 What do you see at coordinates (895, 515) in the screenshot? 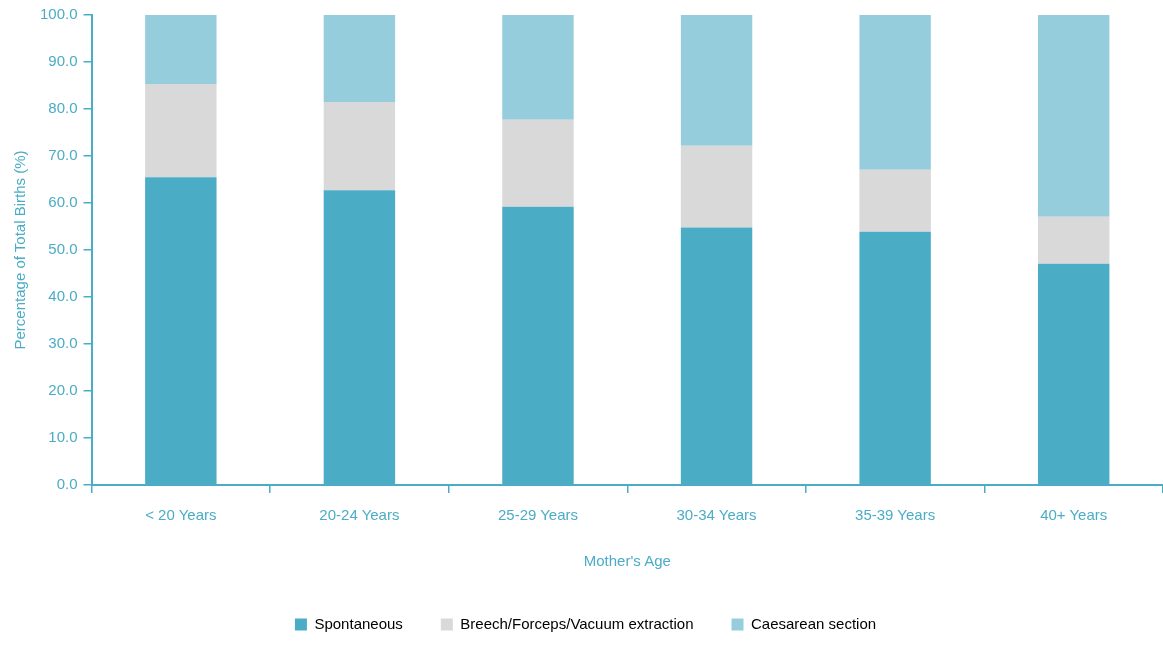
I see `x-tick-label: 35-39 Years` at bounding box center [895, 515].